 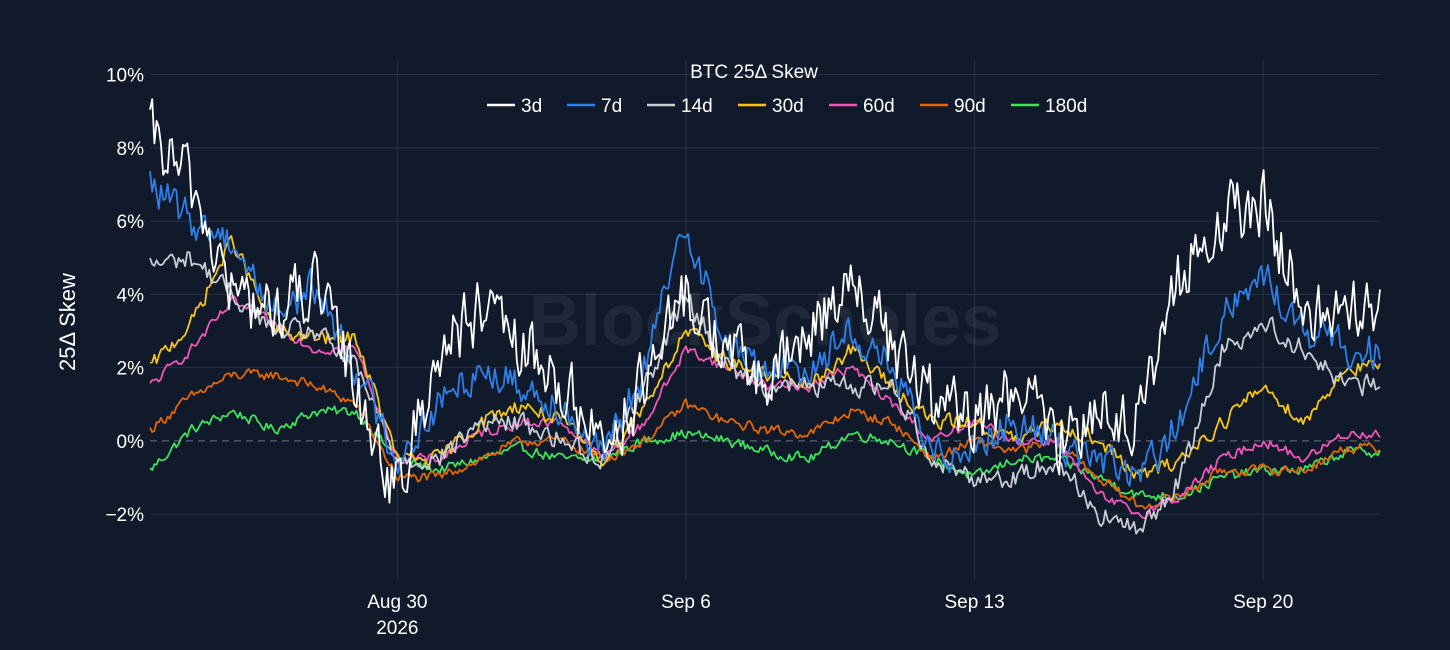 I want to click on x-tick-label: Aug 30, so click(x=397, y=602).